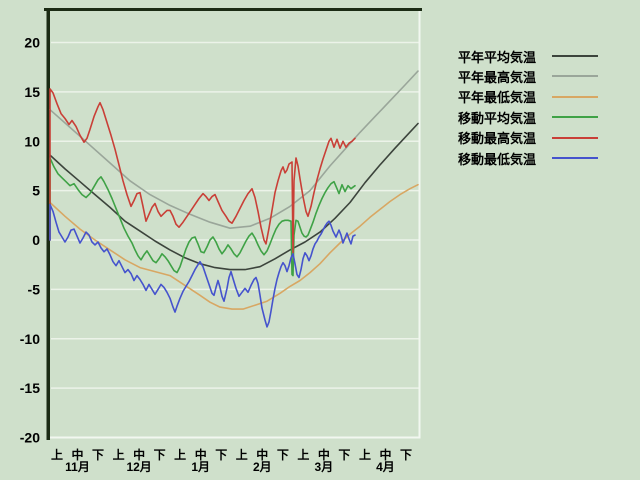  Describe the element at coordinates (36, 191) in the screenshot. I see `y-axis-label-5: 5` at that location.